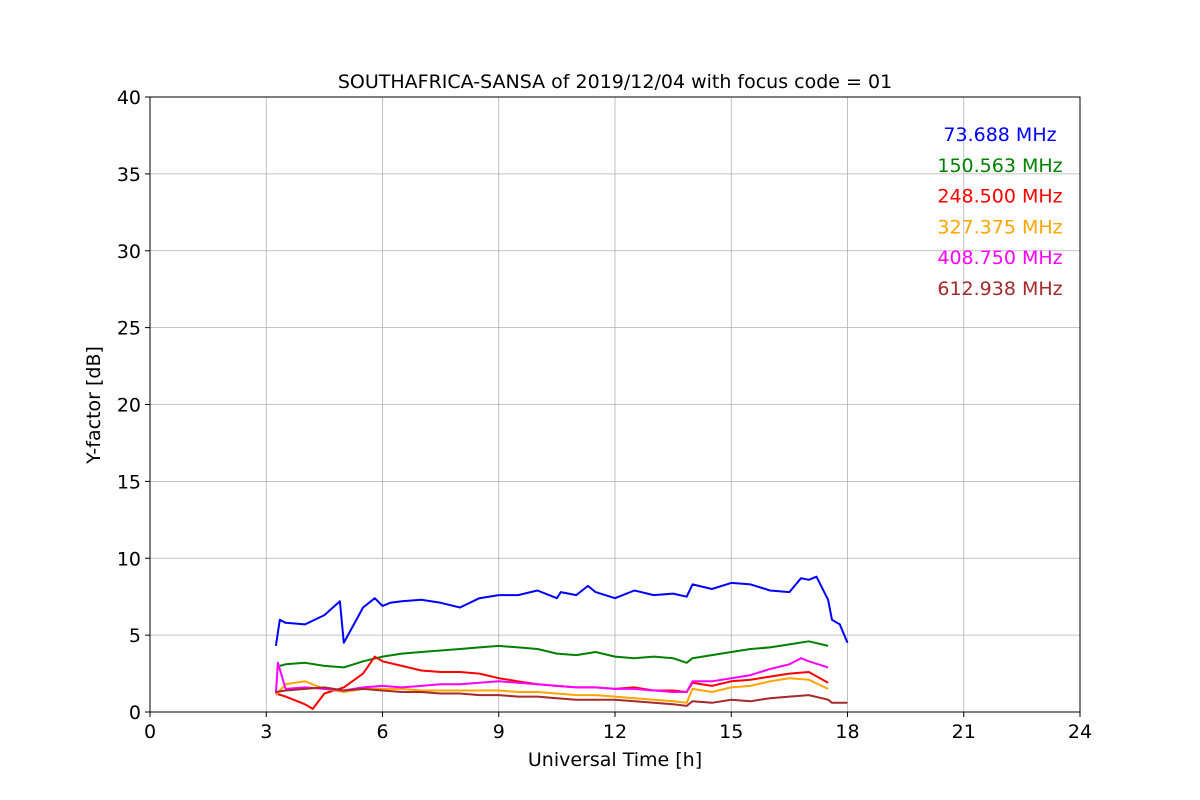 Image resolution: width=1200 pixels, height=800 pixels. I want to click on y-tick-label: 15, so click(129, 482).